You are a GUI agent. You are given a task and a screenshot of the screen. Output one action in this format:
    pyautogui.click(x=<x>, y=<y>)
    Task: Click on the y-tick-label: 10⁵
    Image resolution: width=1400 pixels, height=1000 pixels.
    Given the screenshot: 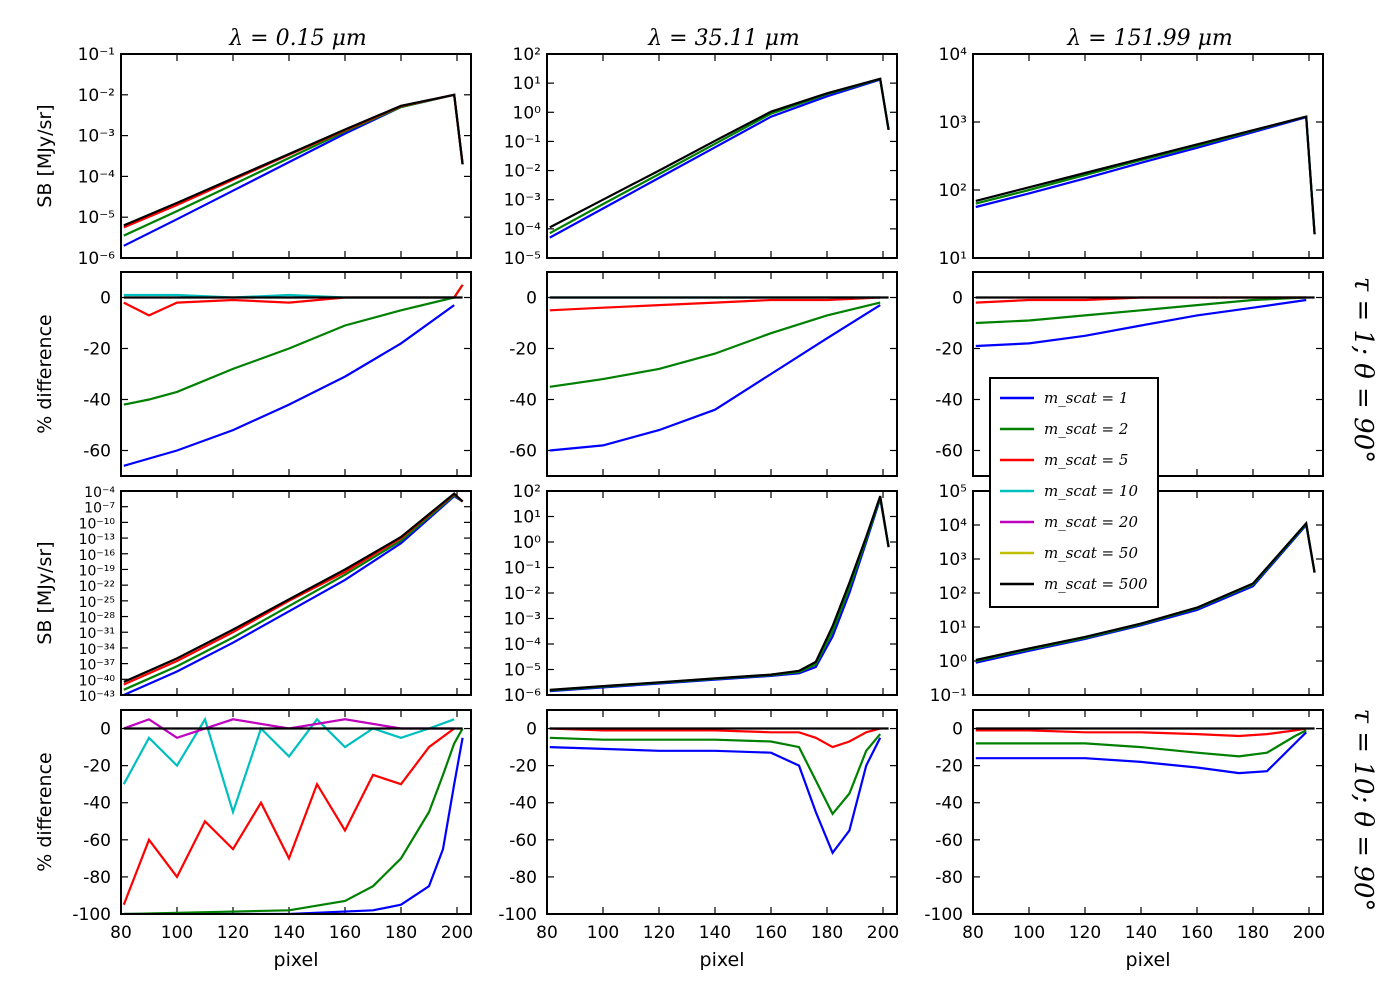 What is the action you would take?
    pyautogui.click(x=953, y=492)
    